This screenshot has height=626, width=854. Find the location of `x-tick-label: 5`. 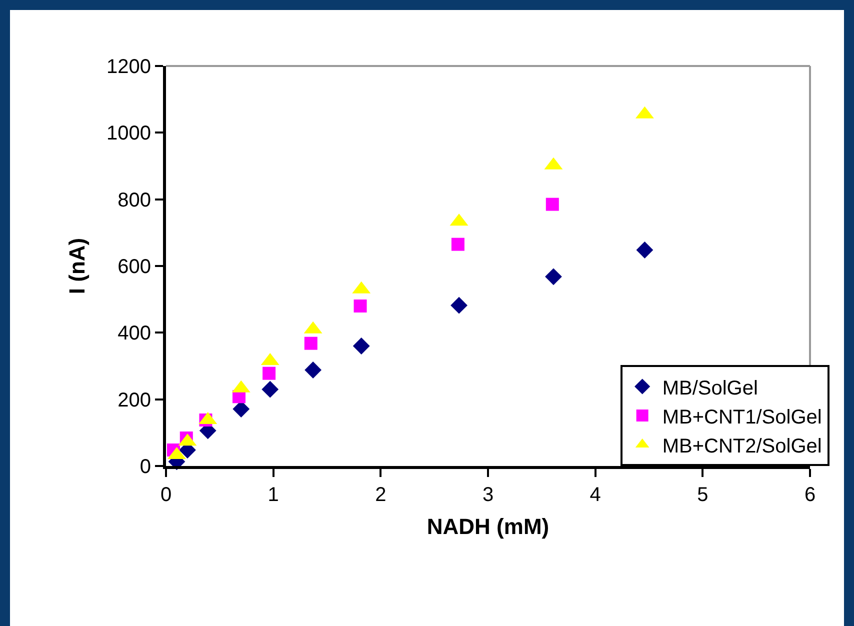

x-tick-label: 5 is located at coordinates (702, 495).